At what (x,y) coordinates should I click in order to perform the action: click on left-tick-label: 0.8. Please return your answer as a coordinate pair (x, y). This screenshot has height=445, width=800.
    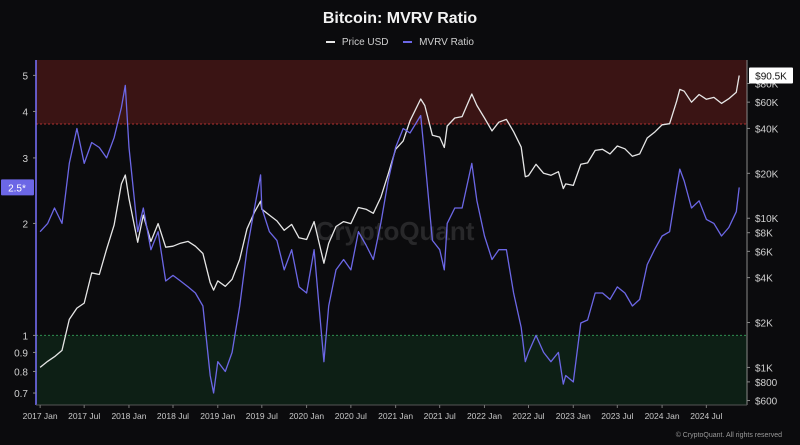
    Looking at the image, I should click on (21, 372).